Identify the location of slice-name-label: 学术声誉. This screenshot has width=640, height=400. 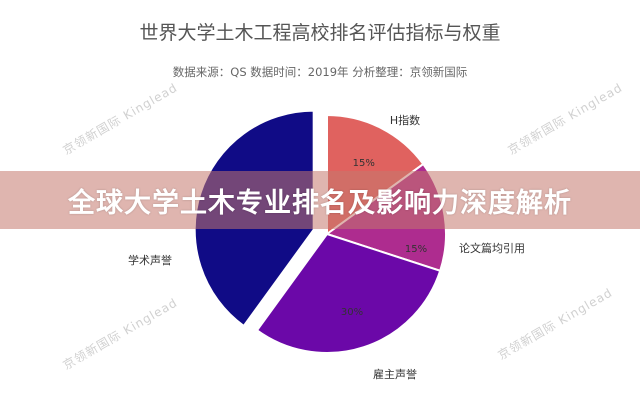
(150, 260).